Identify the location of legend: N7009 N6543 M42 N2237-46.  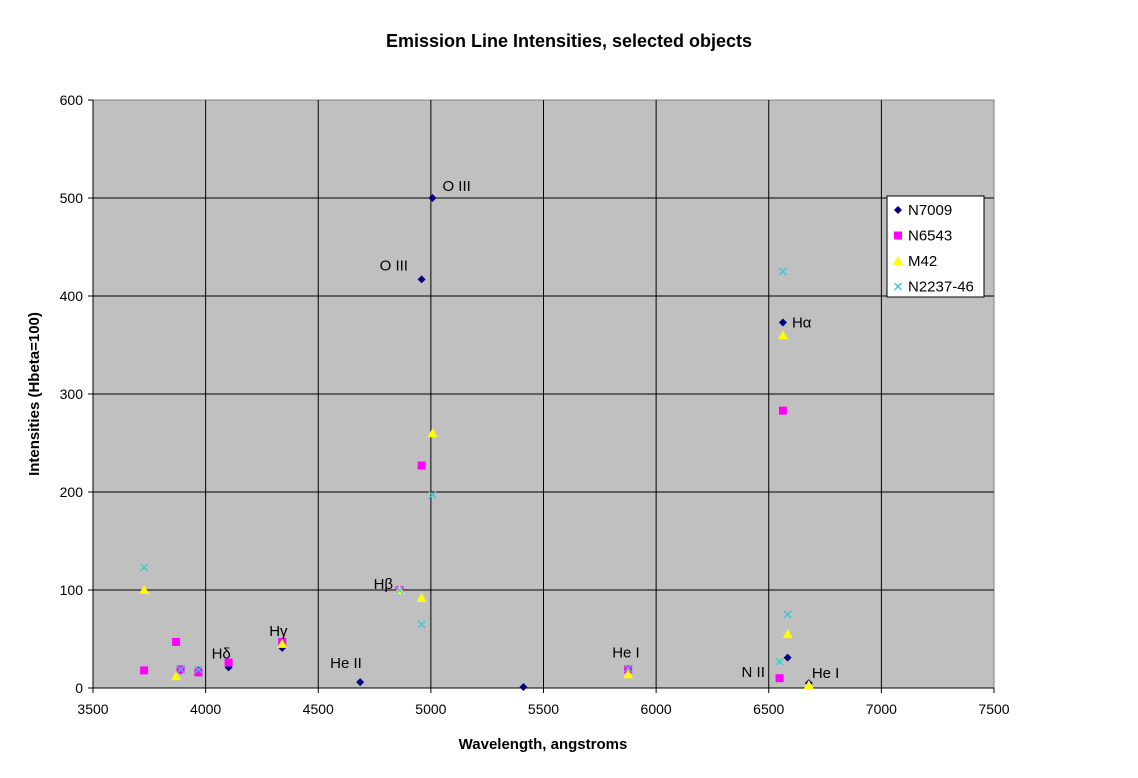
(935, 246).